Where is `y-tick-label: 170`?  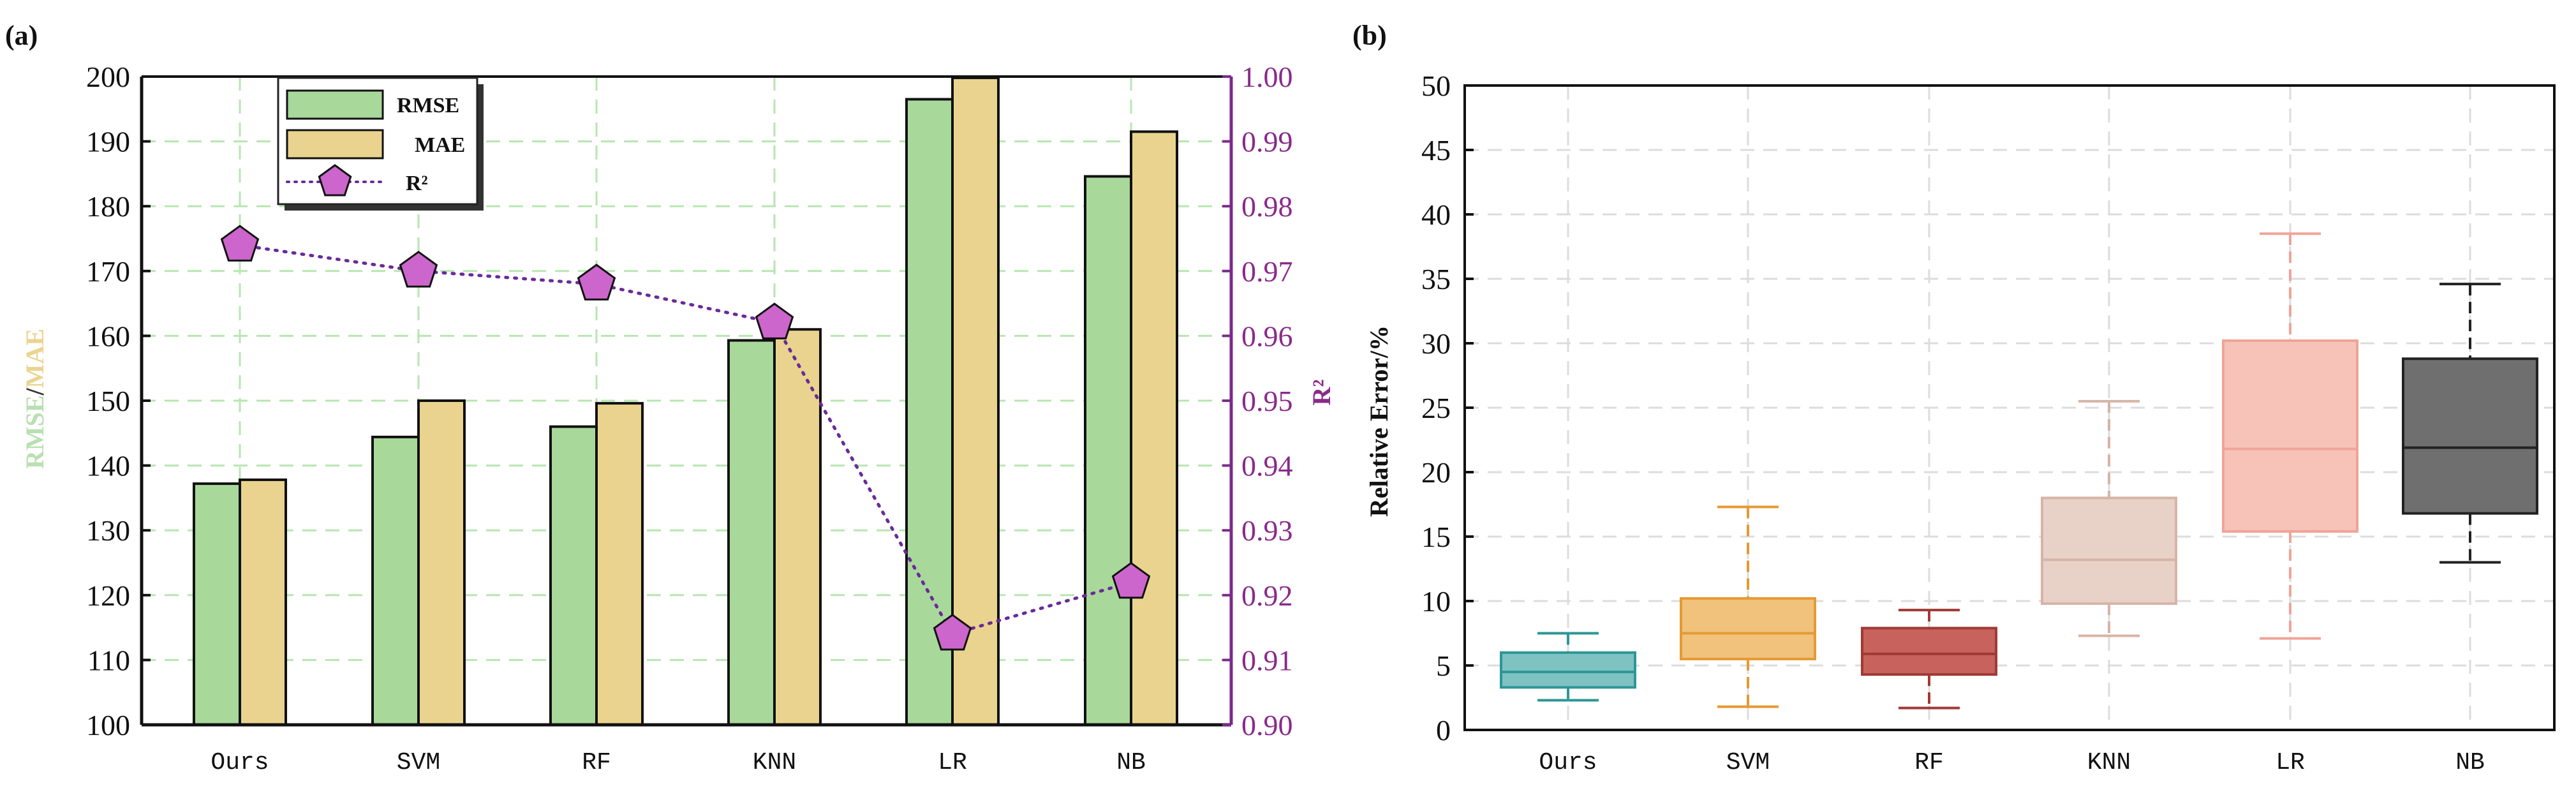 y-tick-label: 170 is located at coordinates (108, 271).